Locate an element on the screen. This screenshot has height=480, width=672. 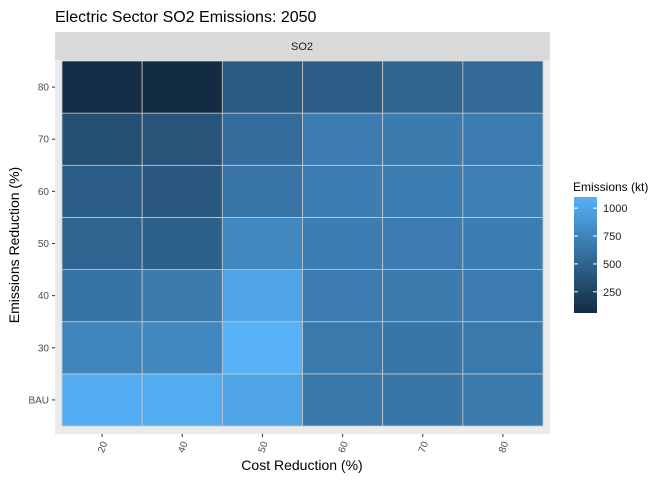
x-tick-label: 60 is located at coordinates (344, 447).